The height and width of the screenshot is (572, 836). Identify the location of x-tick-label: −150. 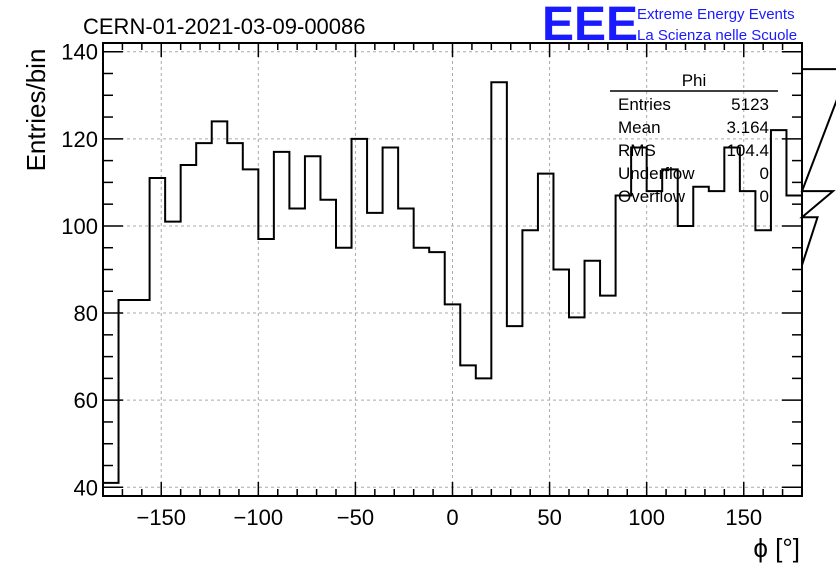
(161, 517).